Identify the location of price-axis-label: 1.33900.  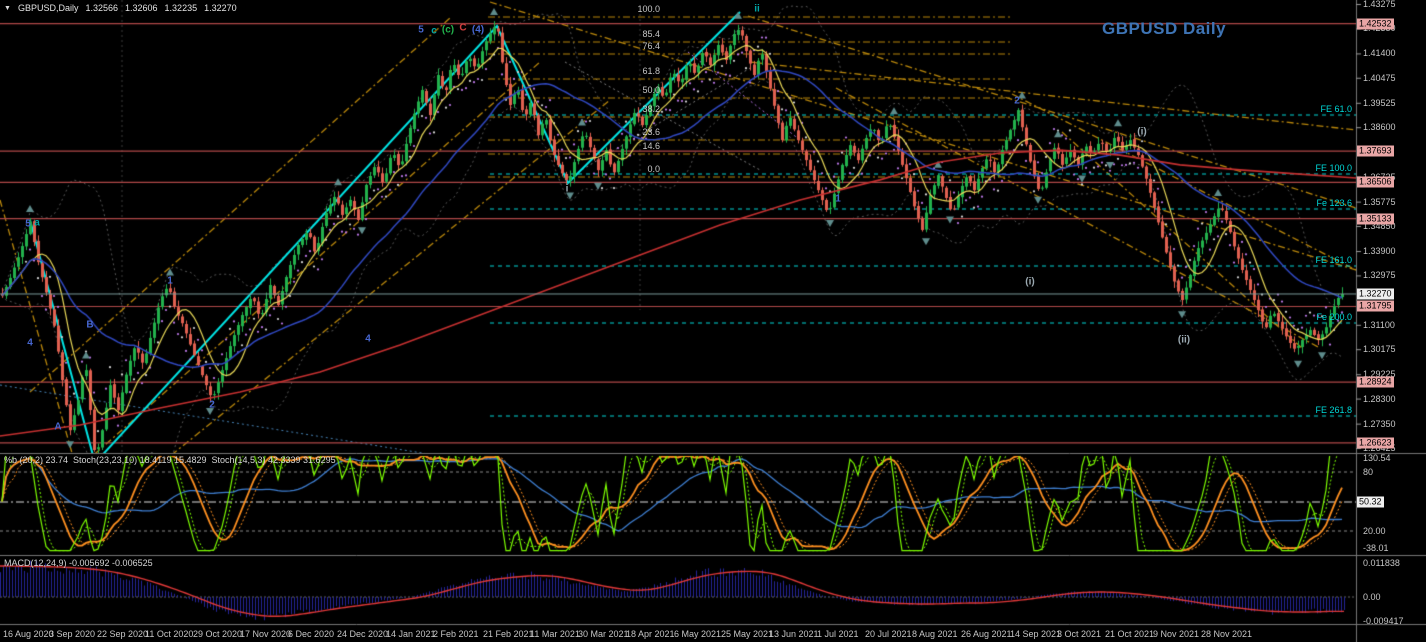
(1379, 251).